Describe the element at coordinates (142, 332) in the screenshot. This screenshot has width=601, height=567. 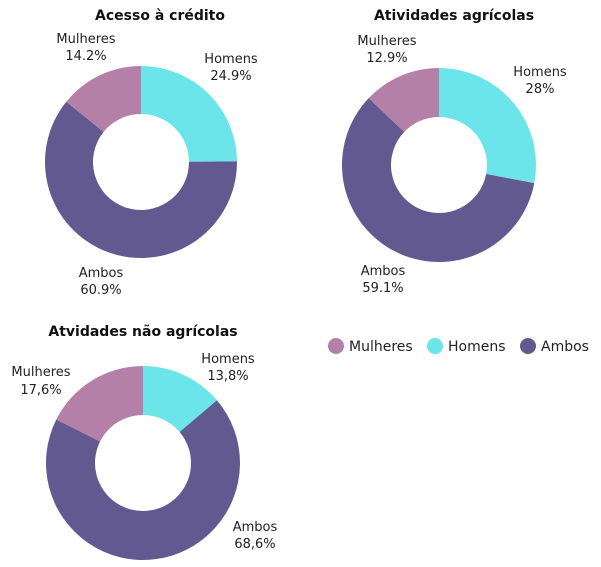
I see `chart-title: Atvidades não agrícolas` at that location.